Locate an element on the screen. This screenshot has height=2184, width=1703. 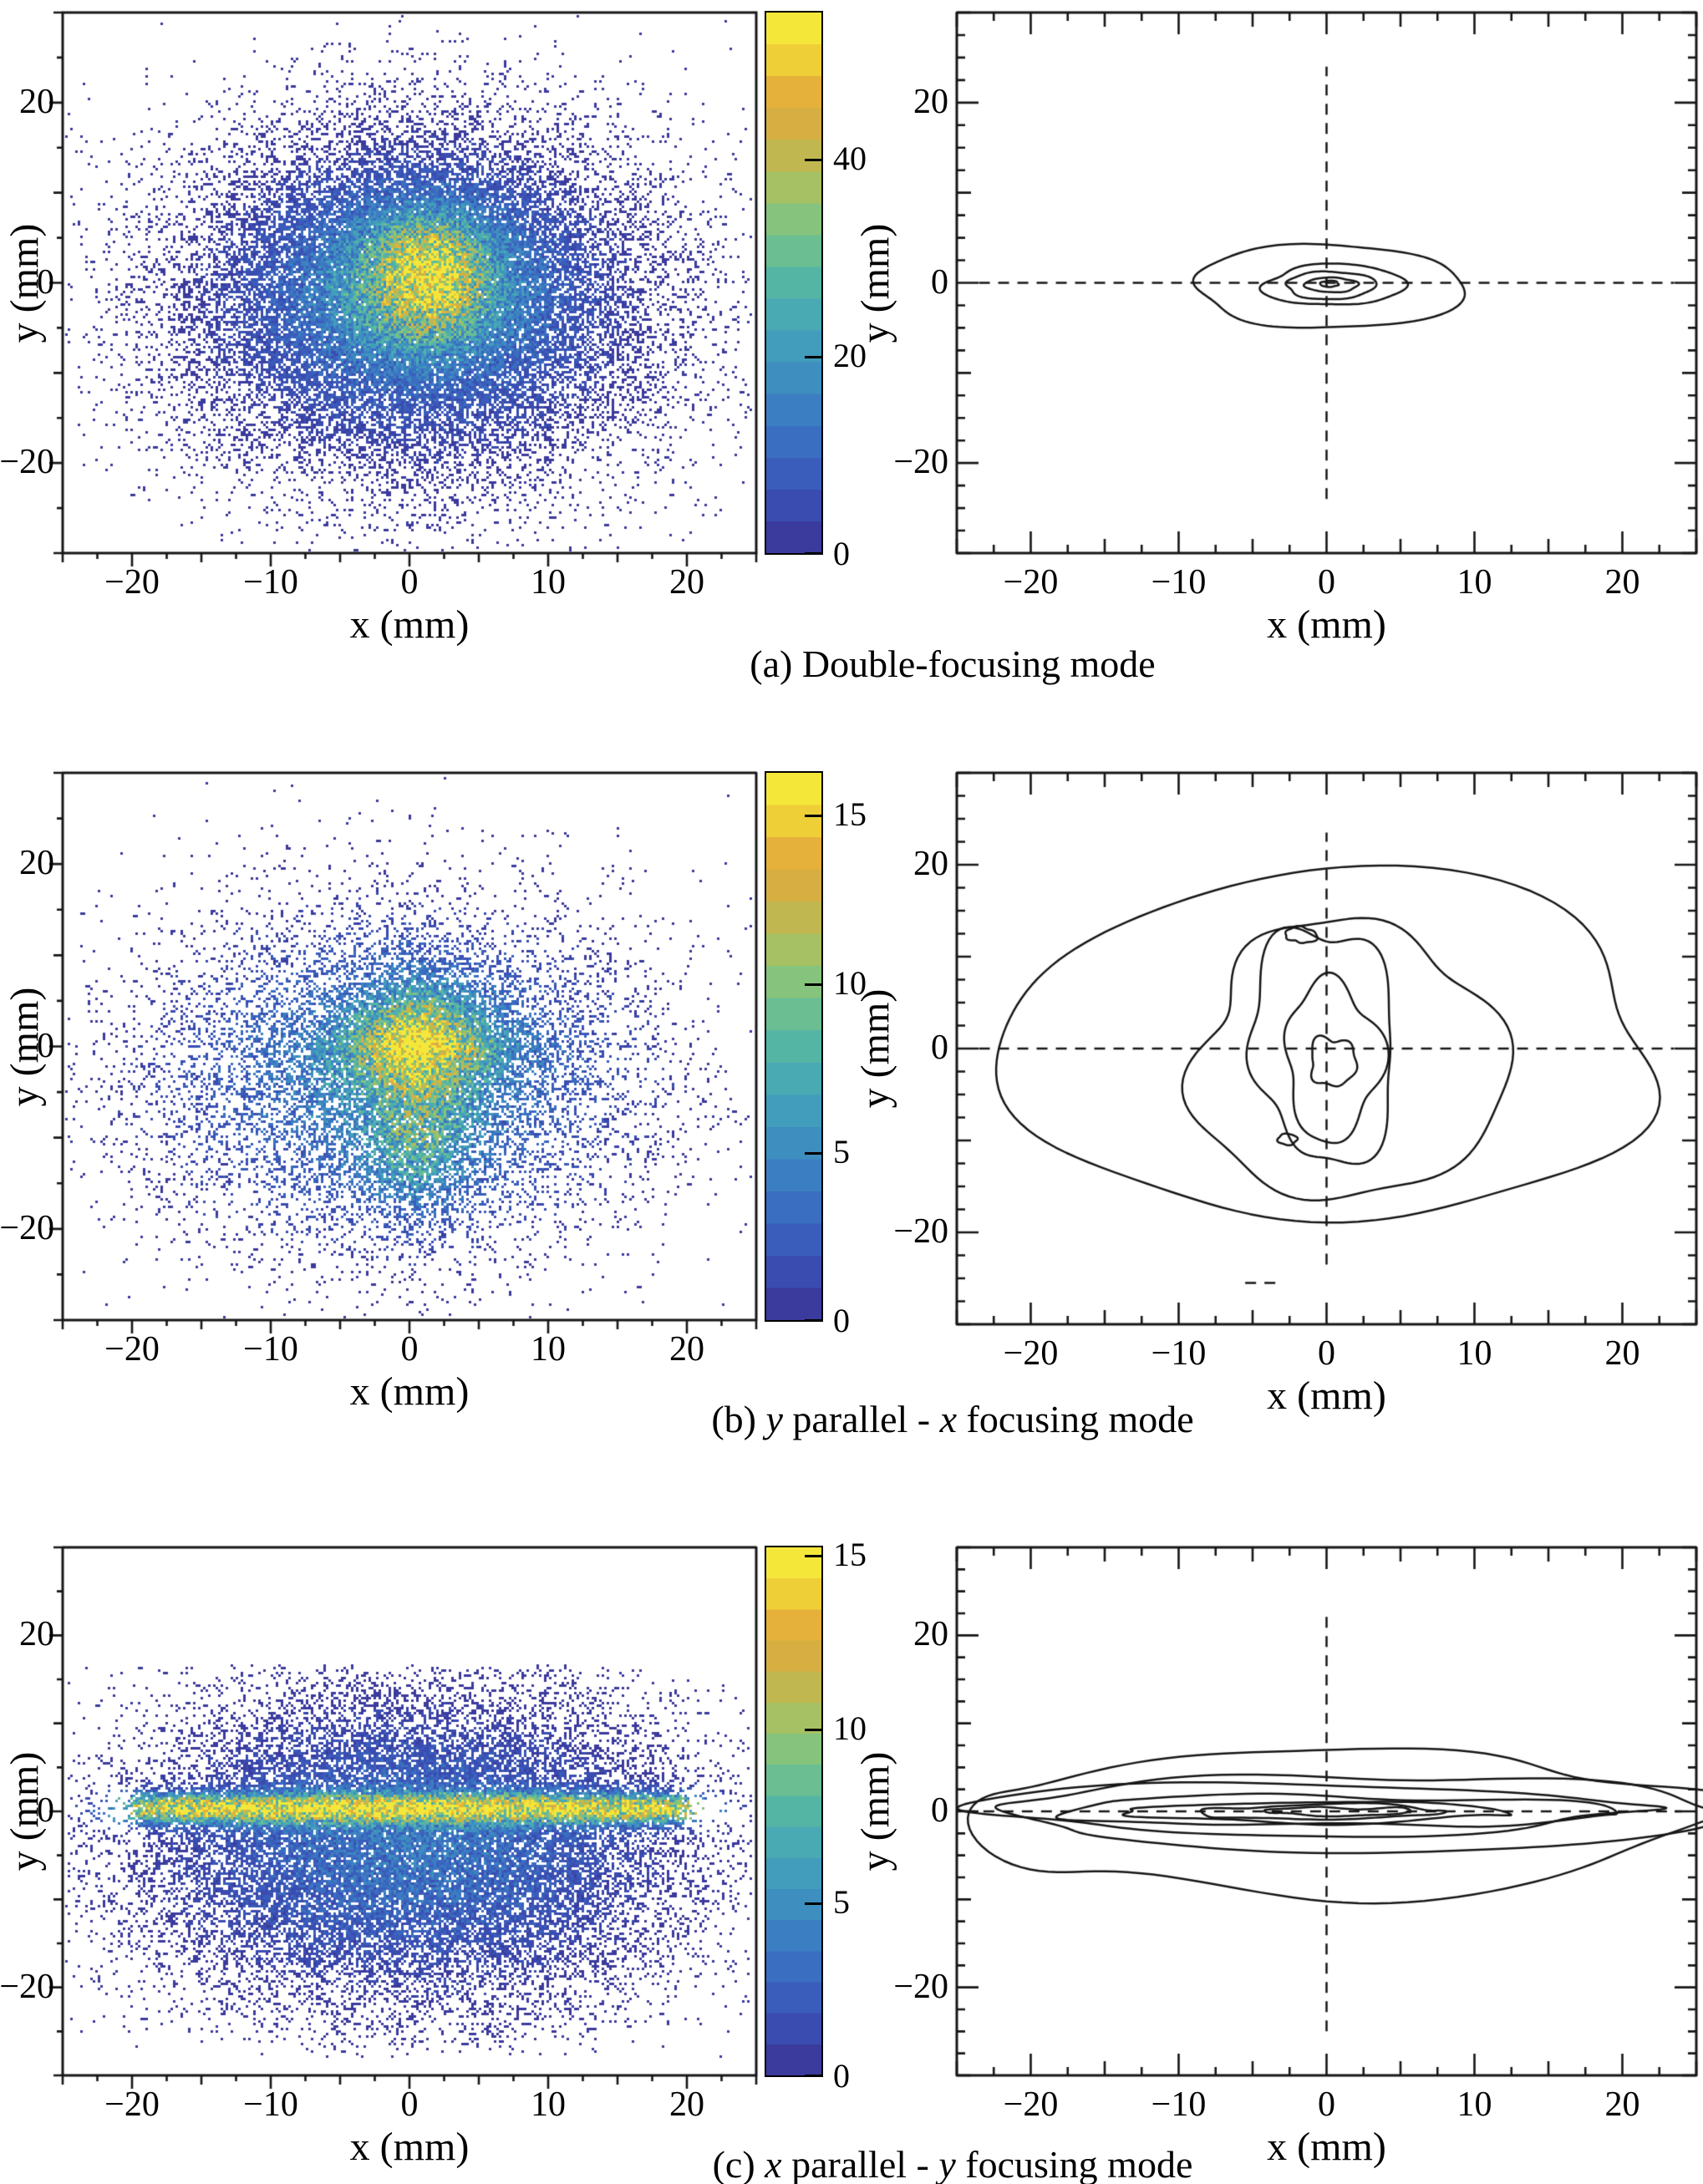
b-right-x-tick-label: 0 is located at coordinates (1326, 1353).